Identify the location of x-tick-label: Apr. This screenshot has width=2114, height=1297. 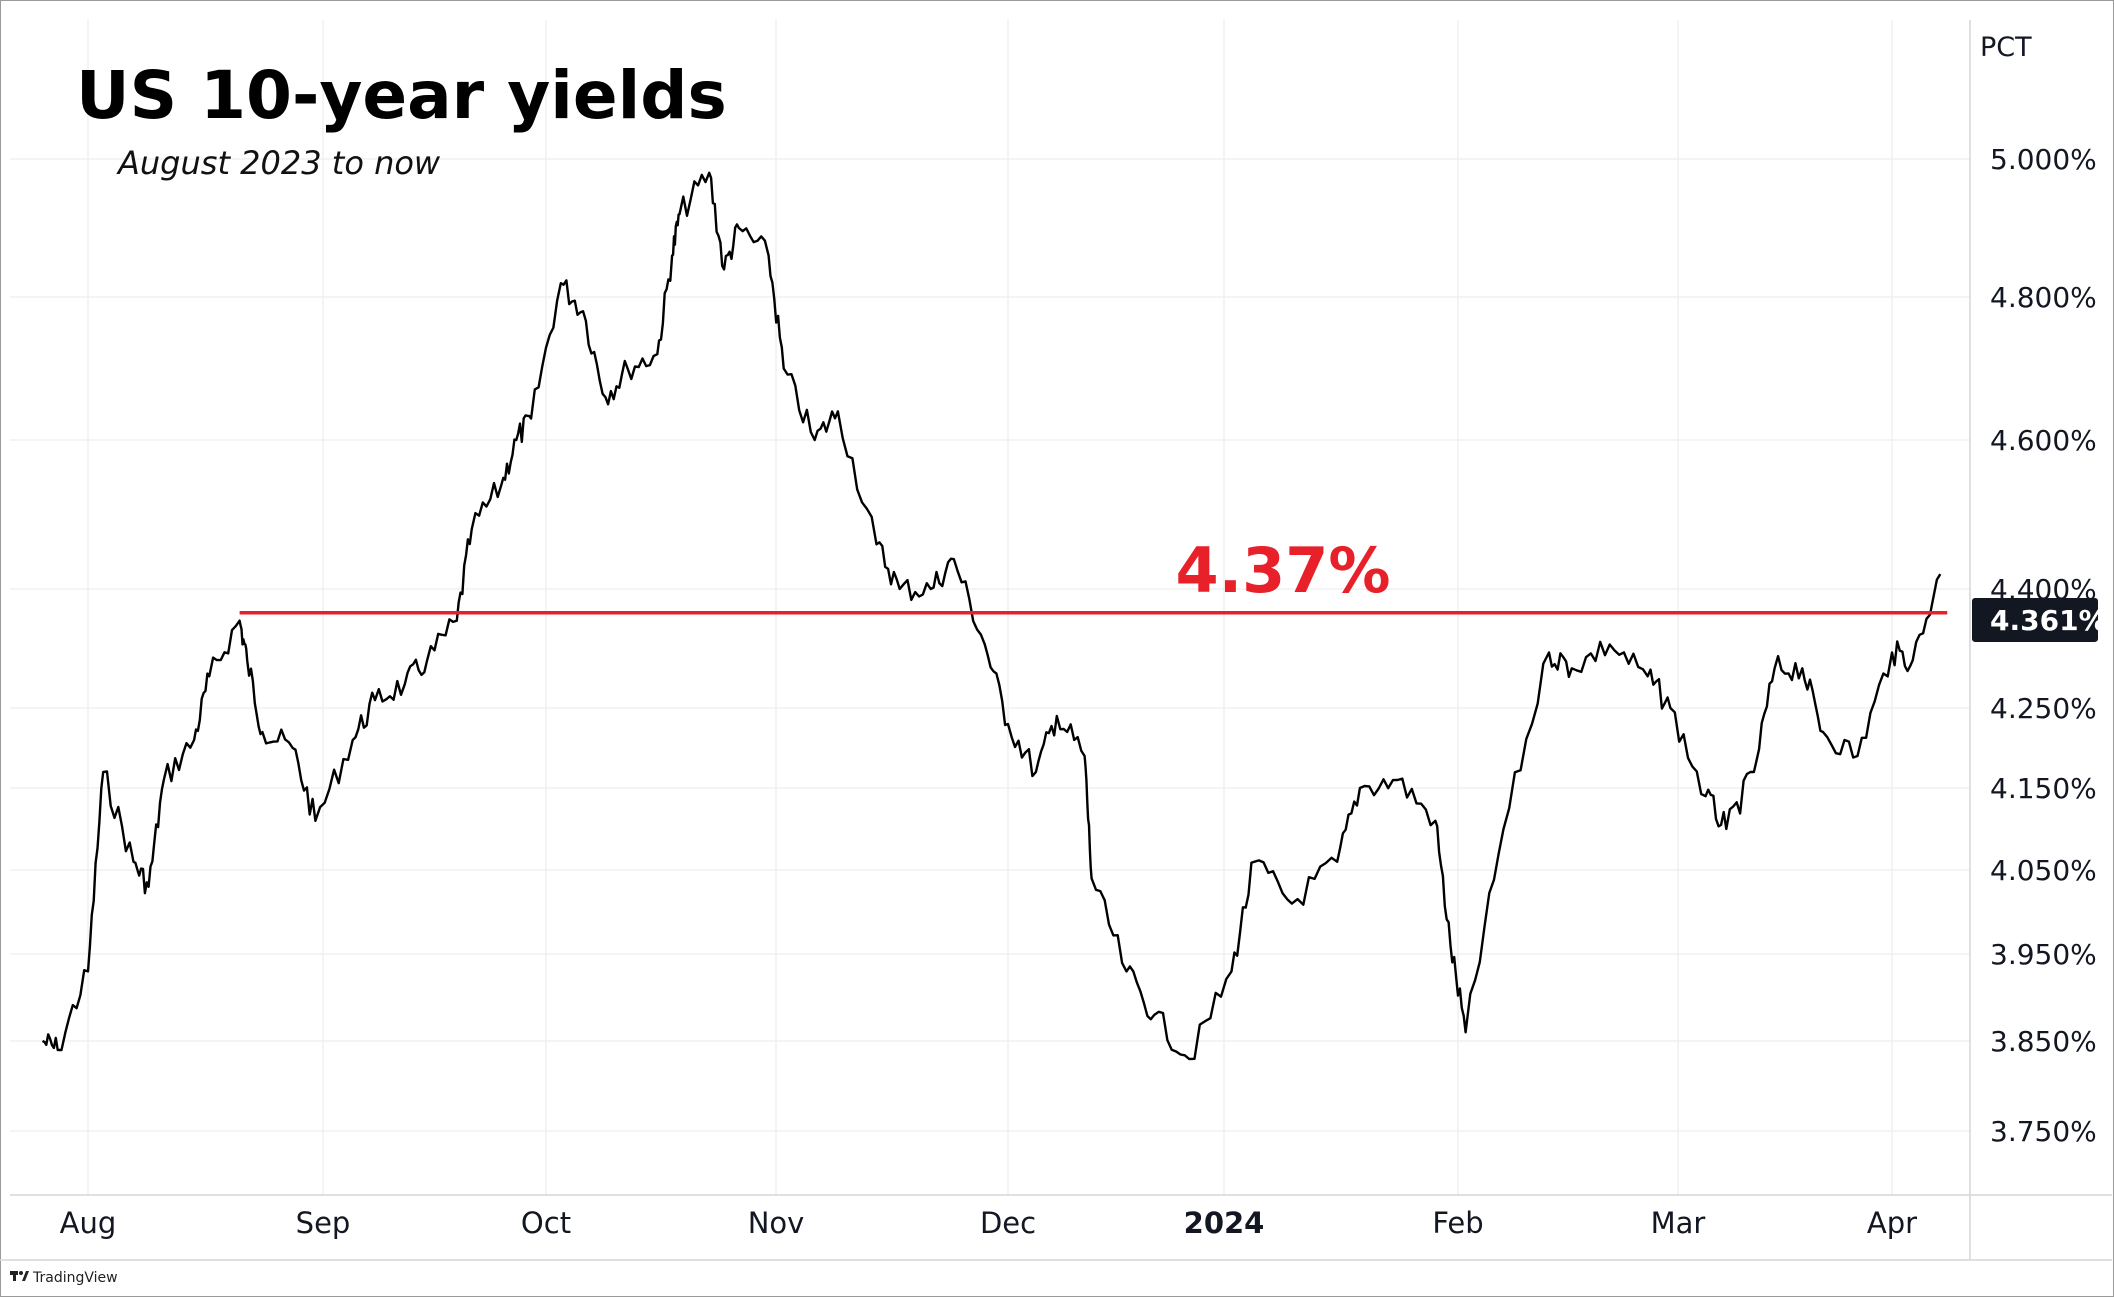
(1892, 1223).